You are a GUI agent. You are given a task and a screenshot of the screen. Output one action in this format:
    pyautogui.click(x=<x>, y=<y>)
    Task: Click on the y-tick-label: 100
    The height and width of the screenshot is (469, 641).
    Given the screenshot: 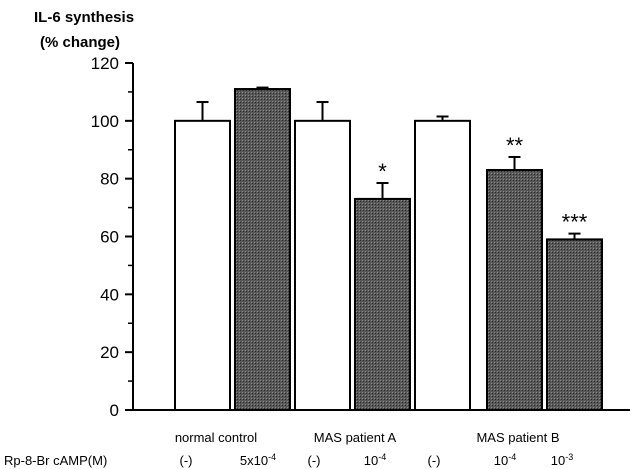 What is the action you would take?
    pyautogui.click(x=105, y=121)
    